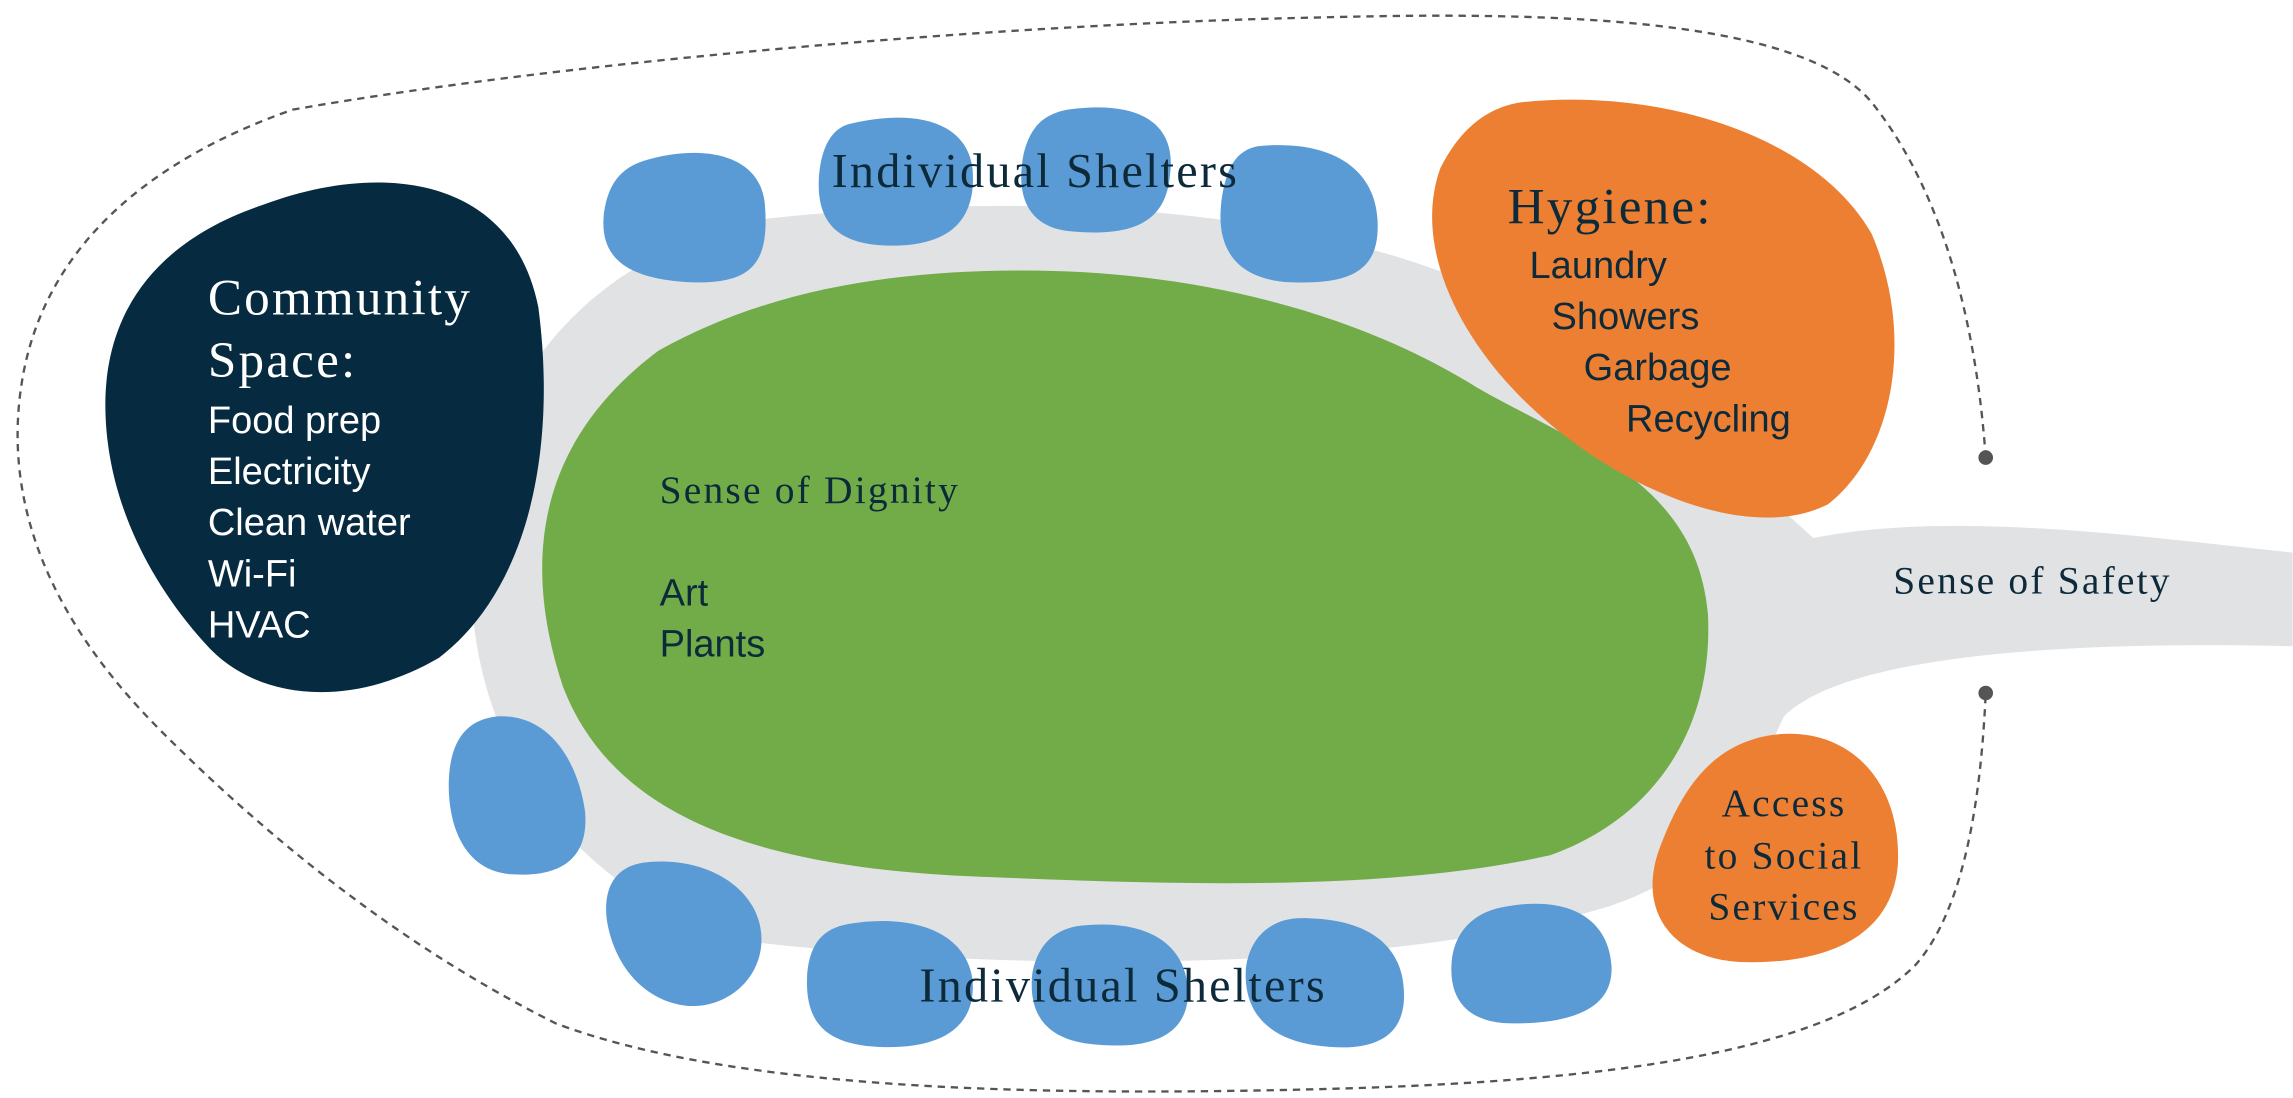 The image size is (2293, 1098). I want to click on hygiene-item: Garbage, so click(1658, 368).